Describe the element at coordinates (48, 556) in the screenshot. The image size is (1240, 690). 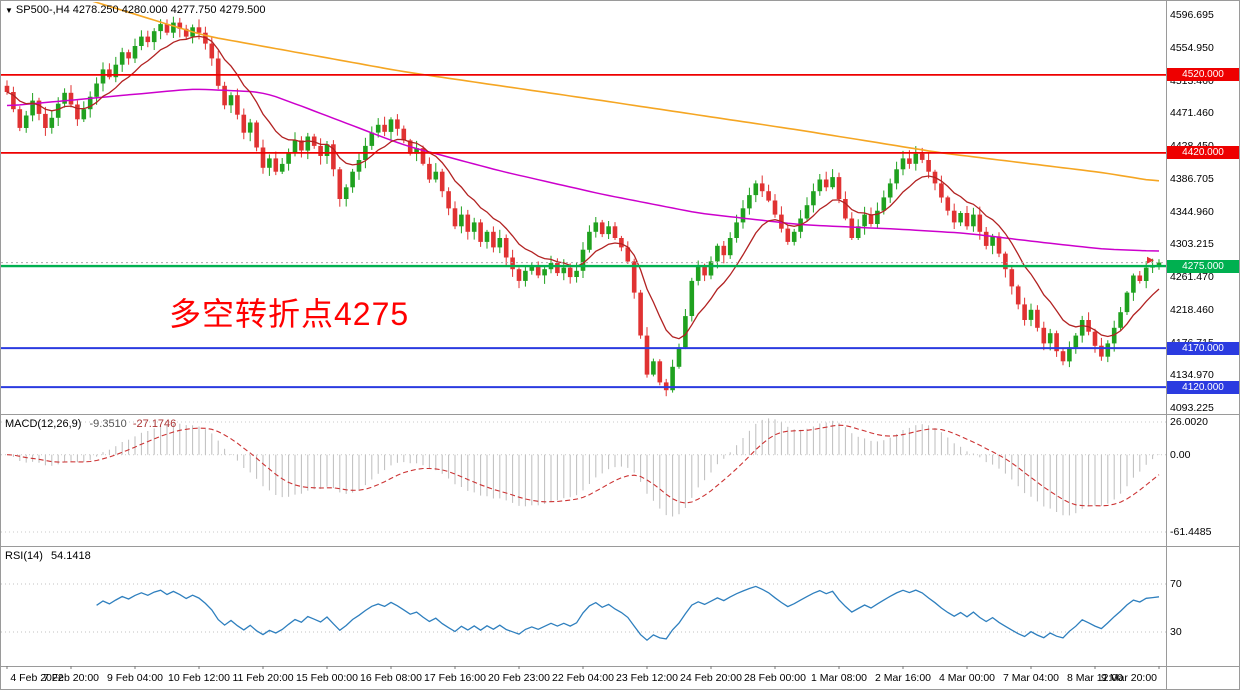
I see `rsi-indicator-label: RSI(14) 54.1418` at that location.